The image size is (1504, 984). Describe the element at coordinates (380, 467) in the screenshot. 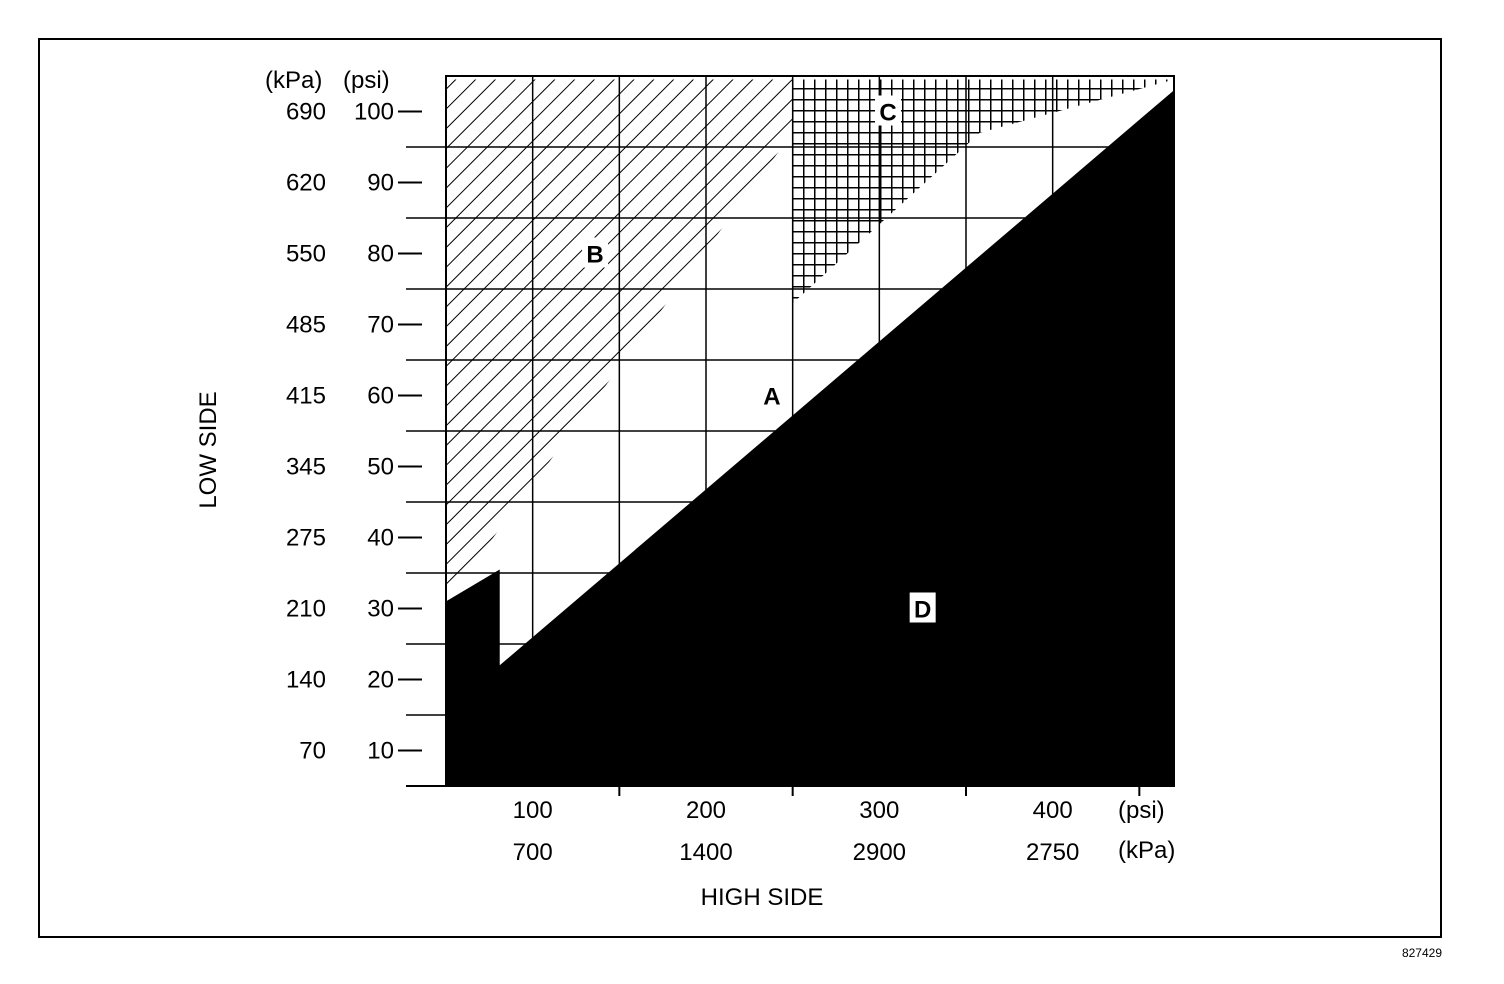

I see `y-tick-label-psi: 50` at that location.